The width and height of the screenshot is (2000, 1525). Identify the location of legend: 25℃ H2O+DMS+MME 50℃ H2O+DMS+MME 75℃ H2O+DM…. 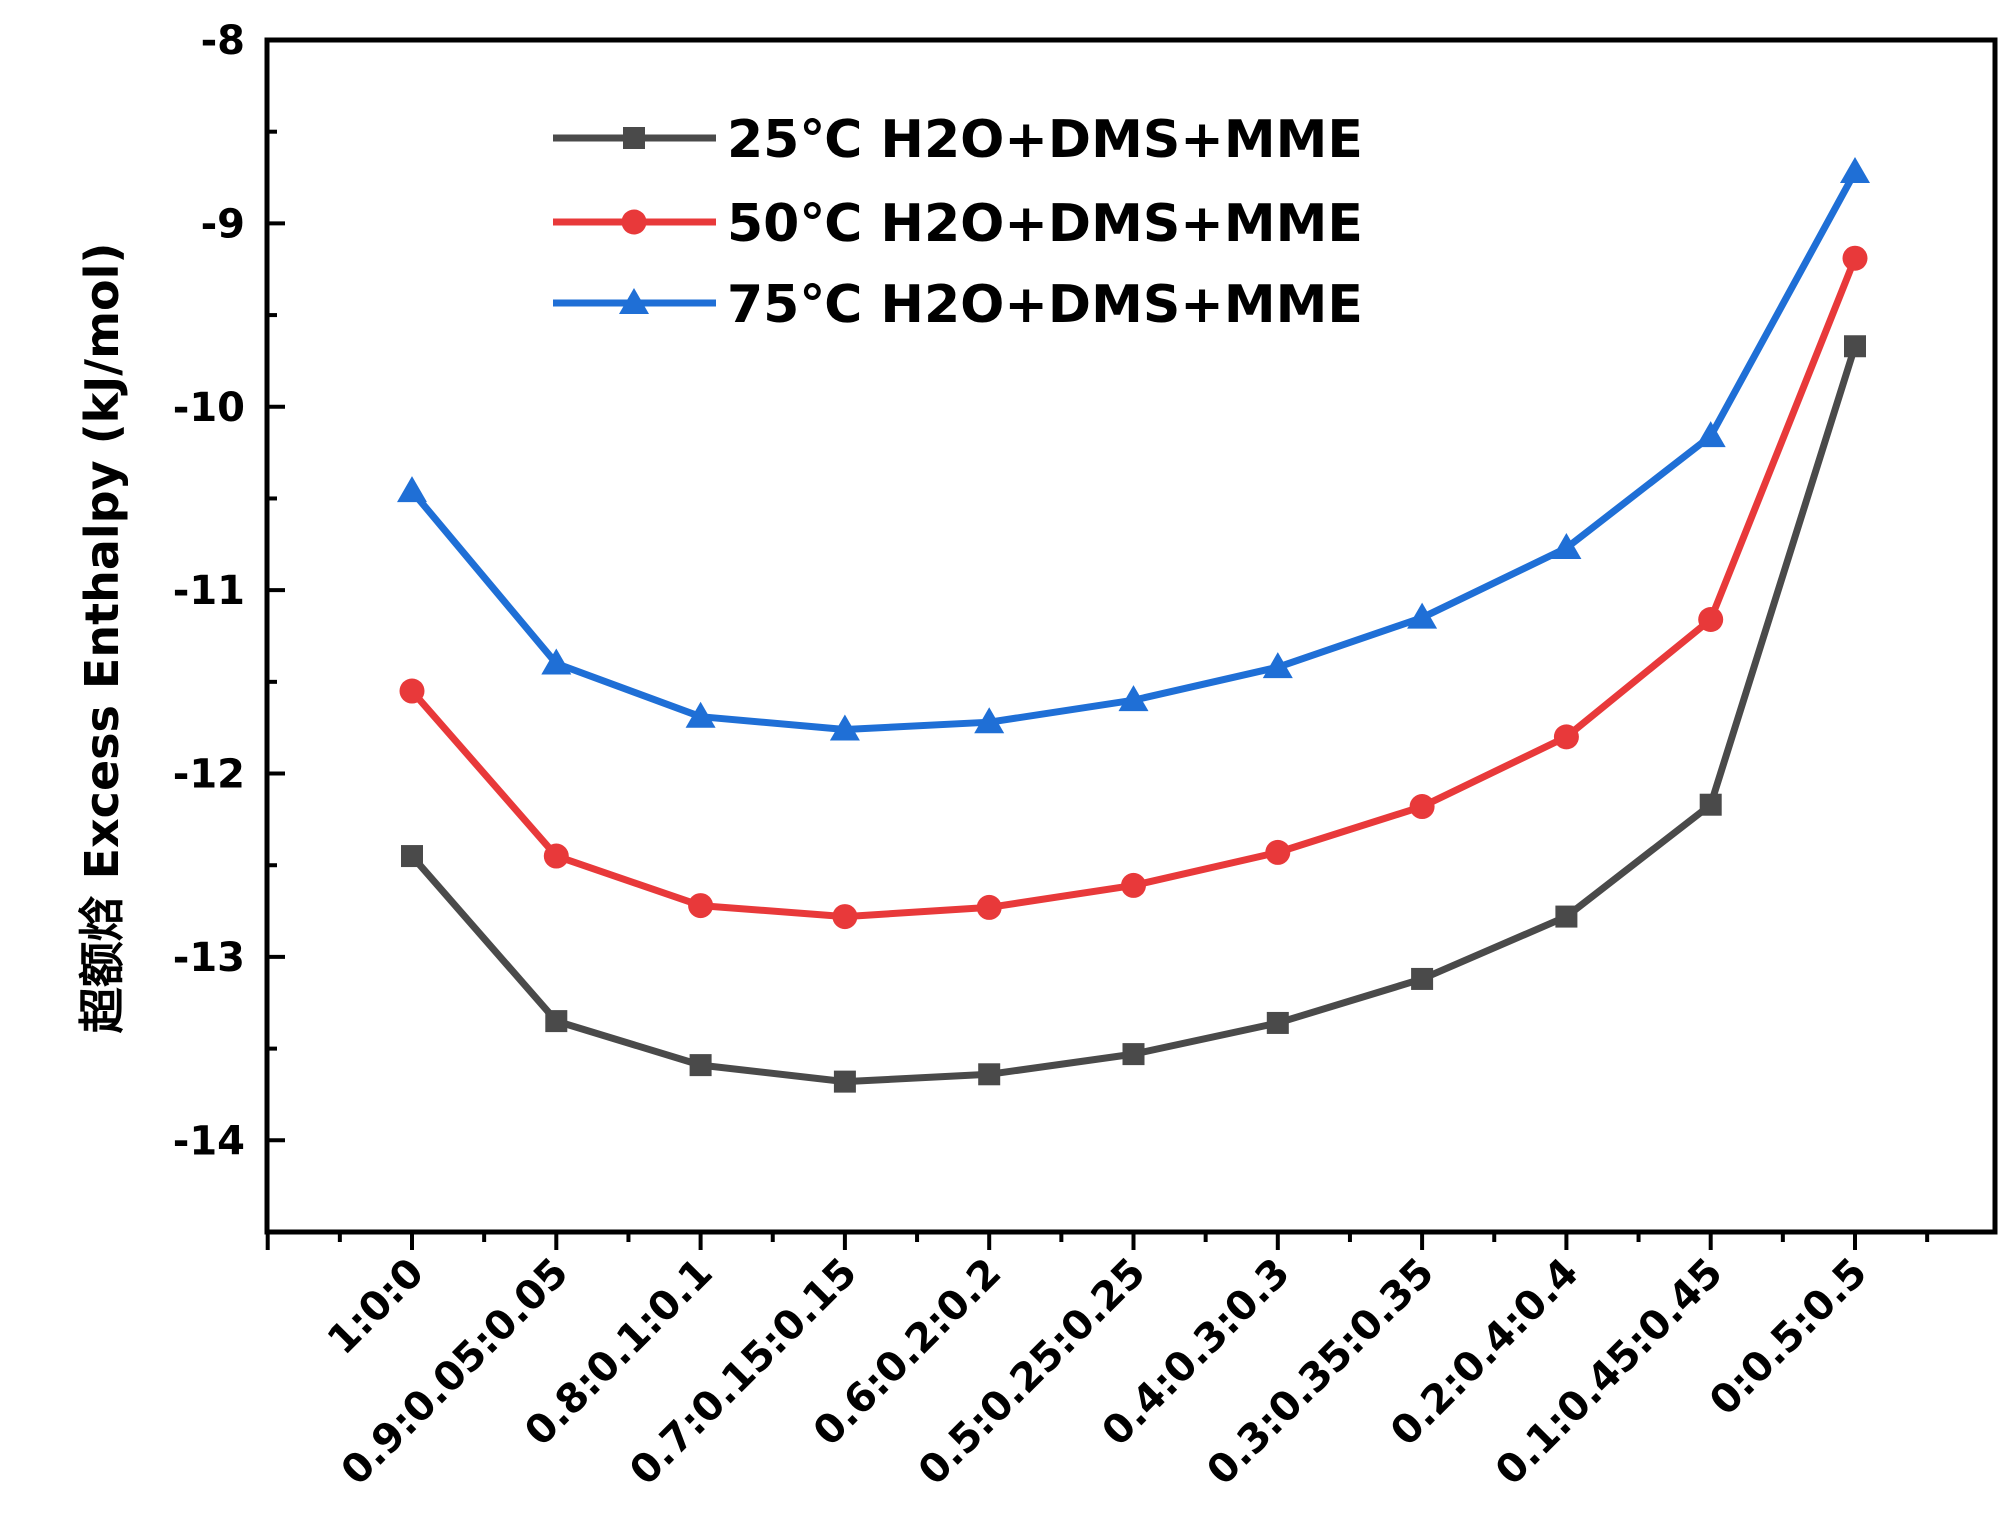
(958, 222).